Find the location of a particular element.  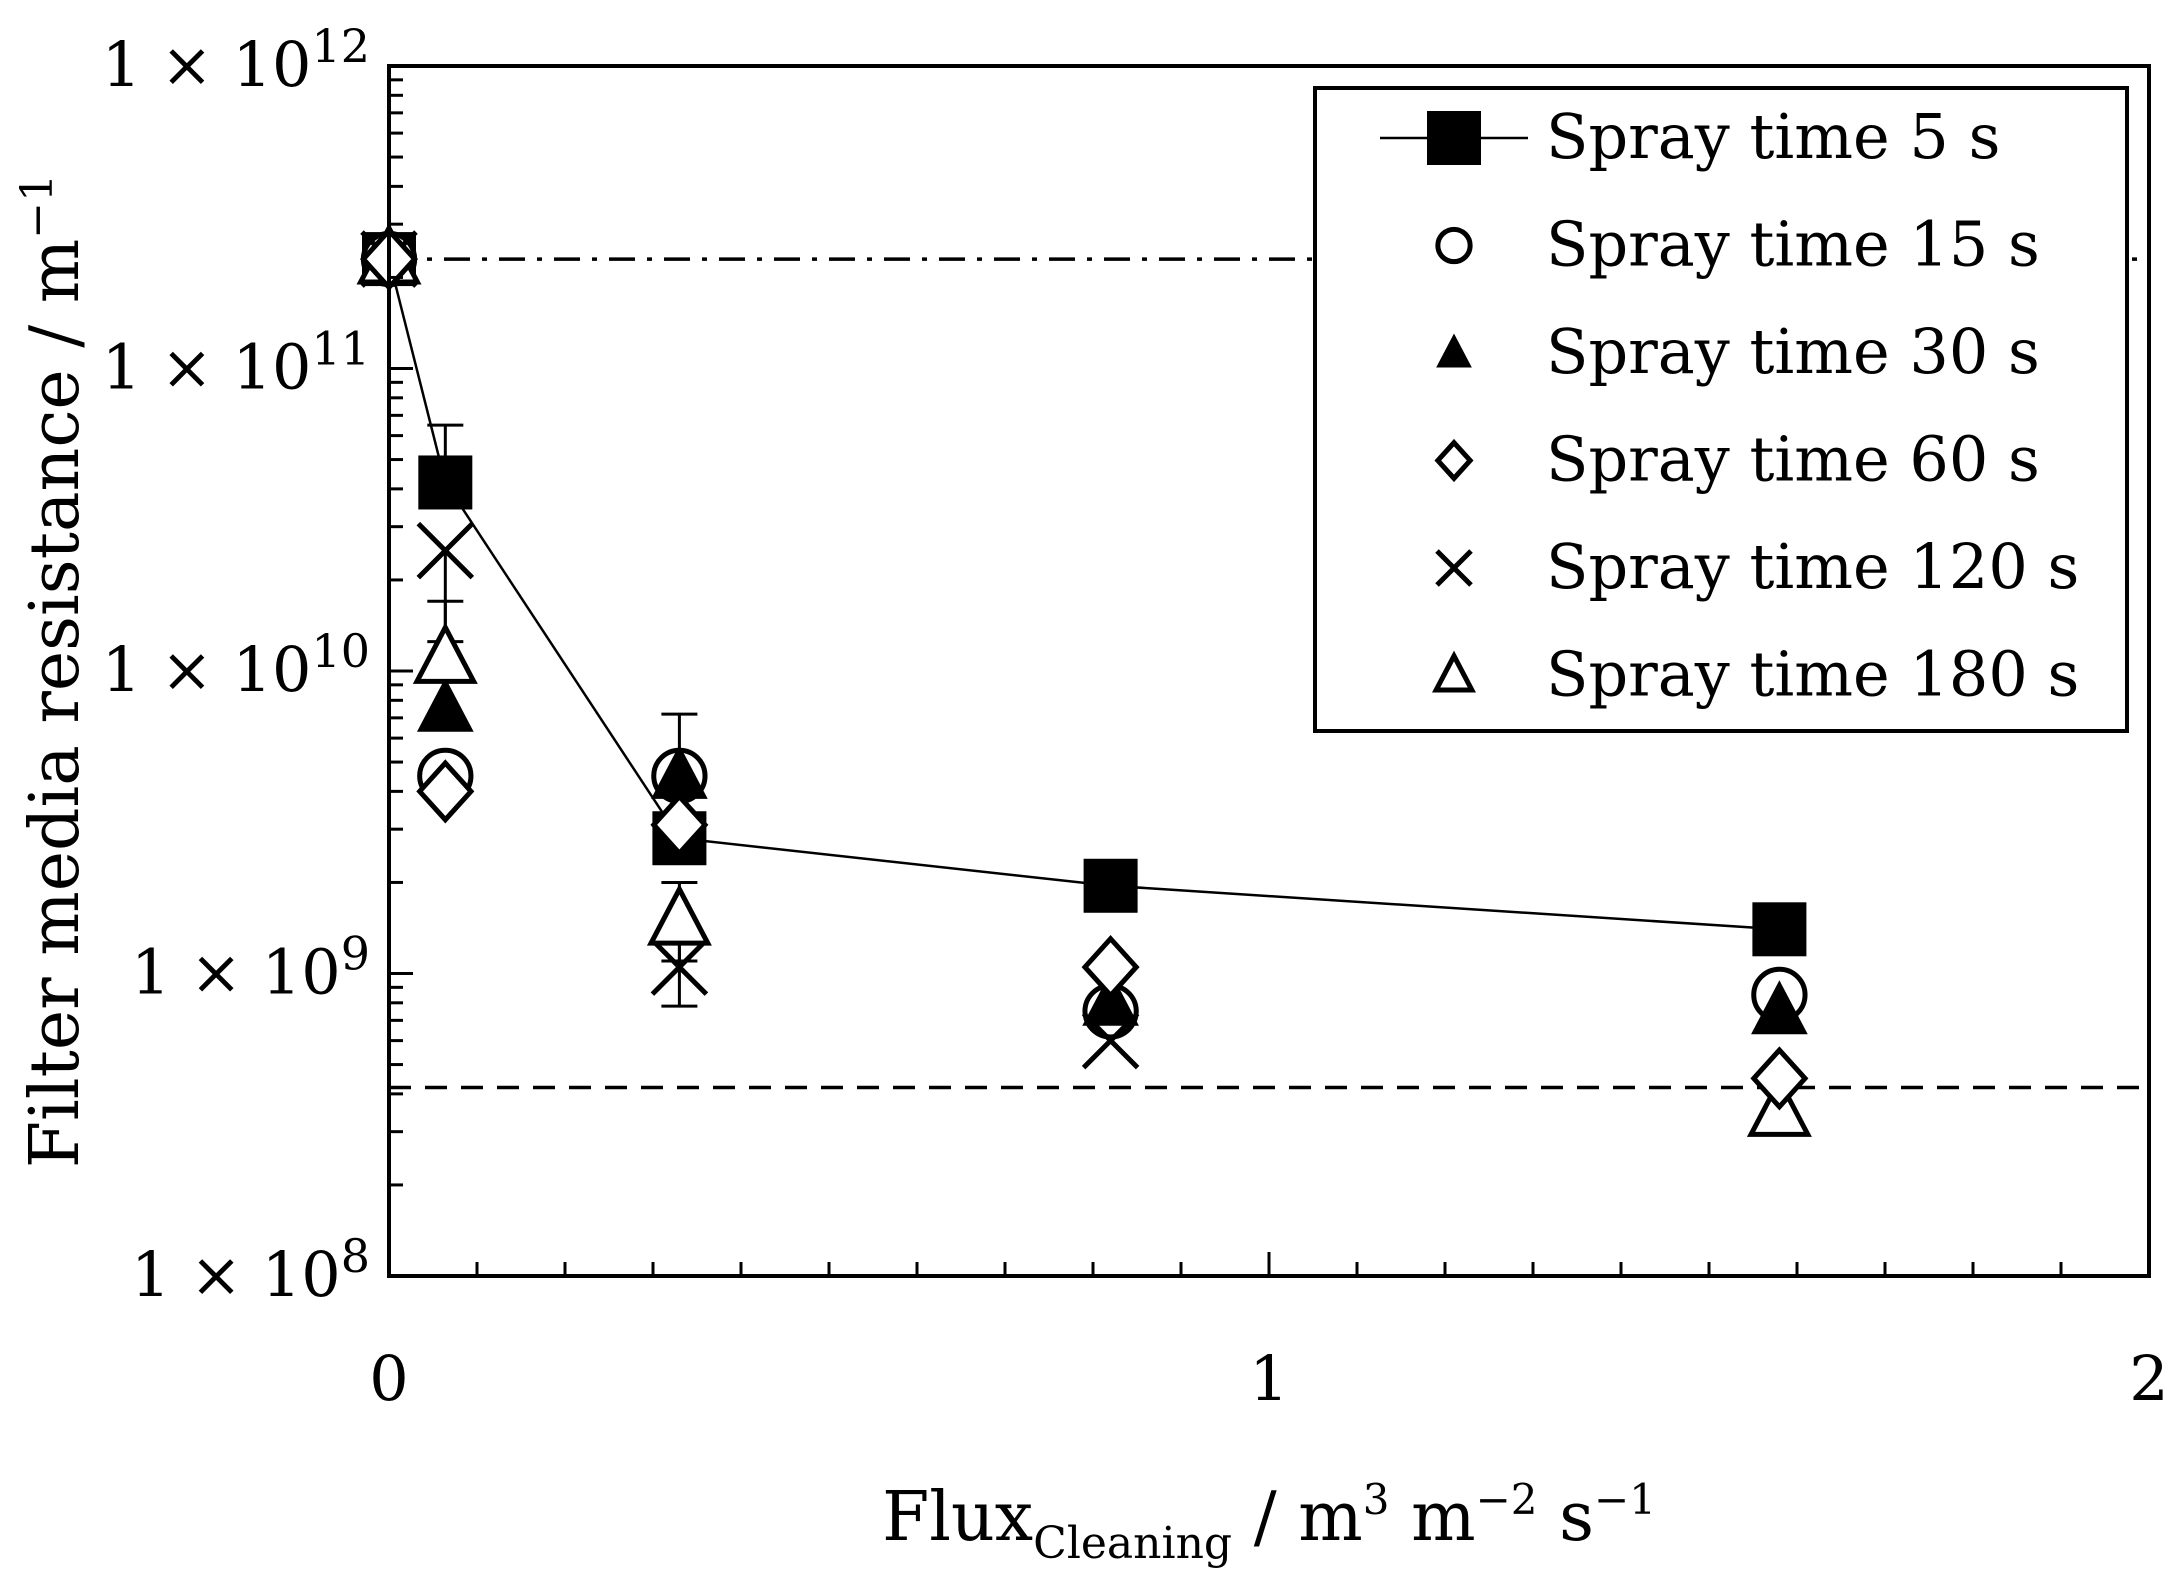

legend-label: Spray time 60 s is located at coordinates (1793, 459).